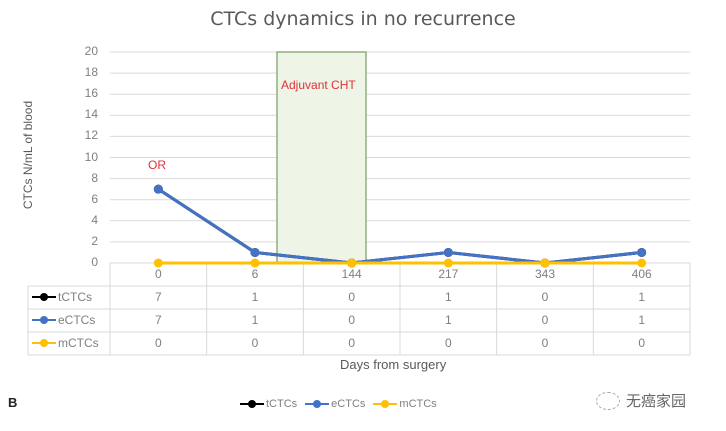 The image size is (726, 431). I want to click on legend: tCTCs eCTCs mCTCs, so click(338, 404).